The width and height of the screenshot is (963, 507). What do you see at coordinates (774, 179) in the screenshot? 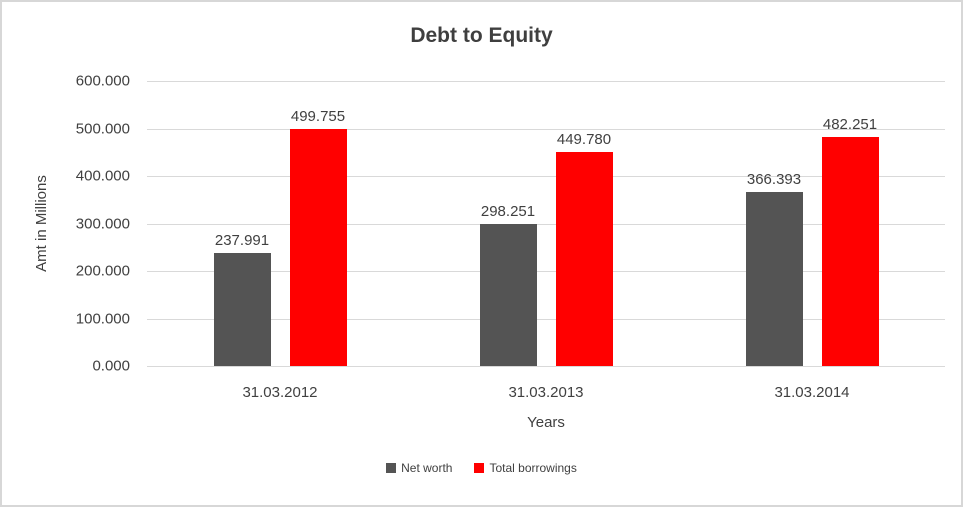
I see `data-label-net-worth: 366.393` at bounding box center [774, 179].